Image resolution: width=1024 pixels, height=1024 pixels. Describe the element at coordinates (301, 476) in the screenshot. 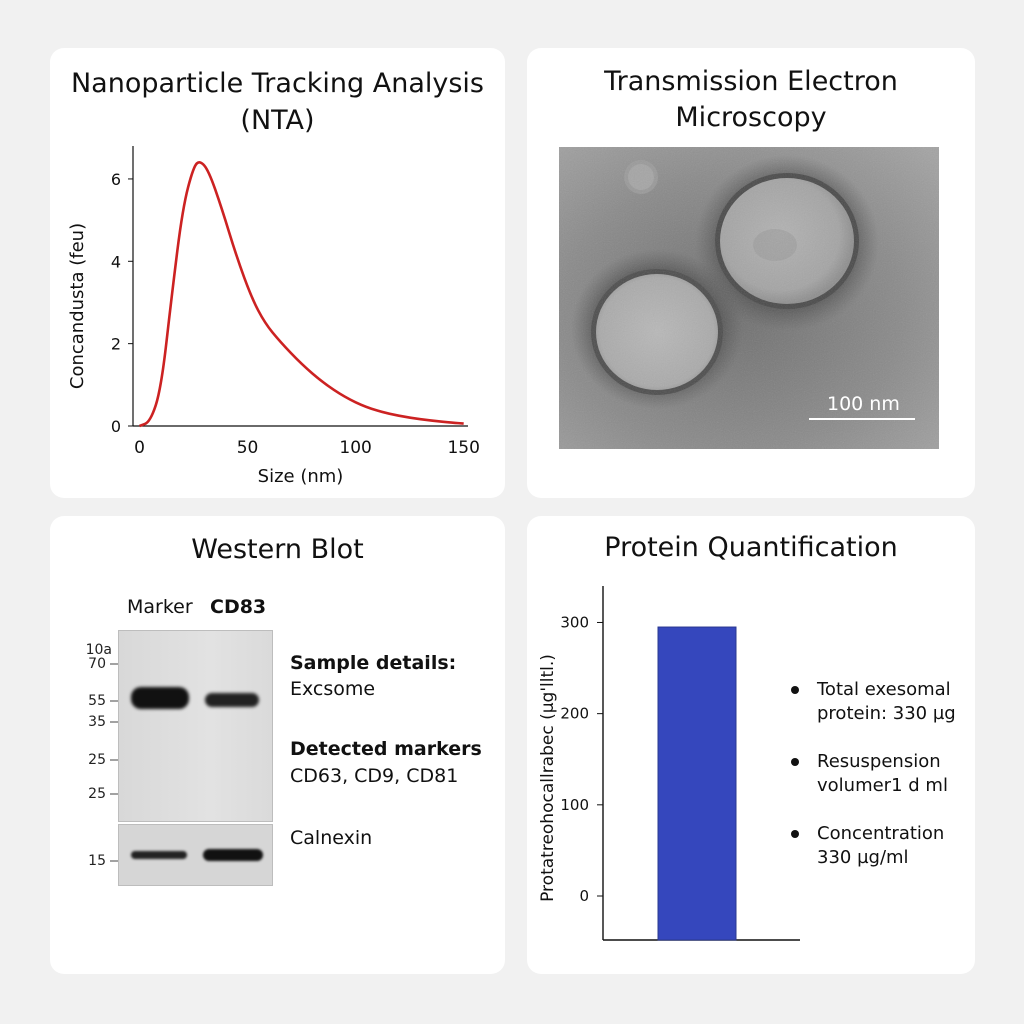

I see `nta-x-axis-label: Size (nm)` at that location.